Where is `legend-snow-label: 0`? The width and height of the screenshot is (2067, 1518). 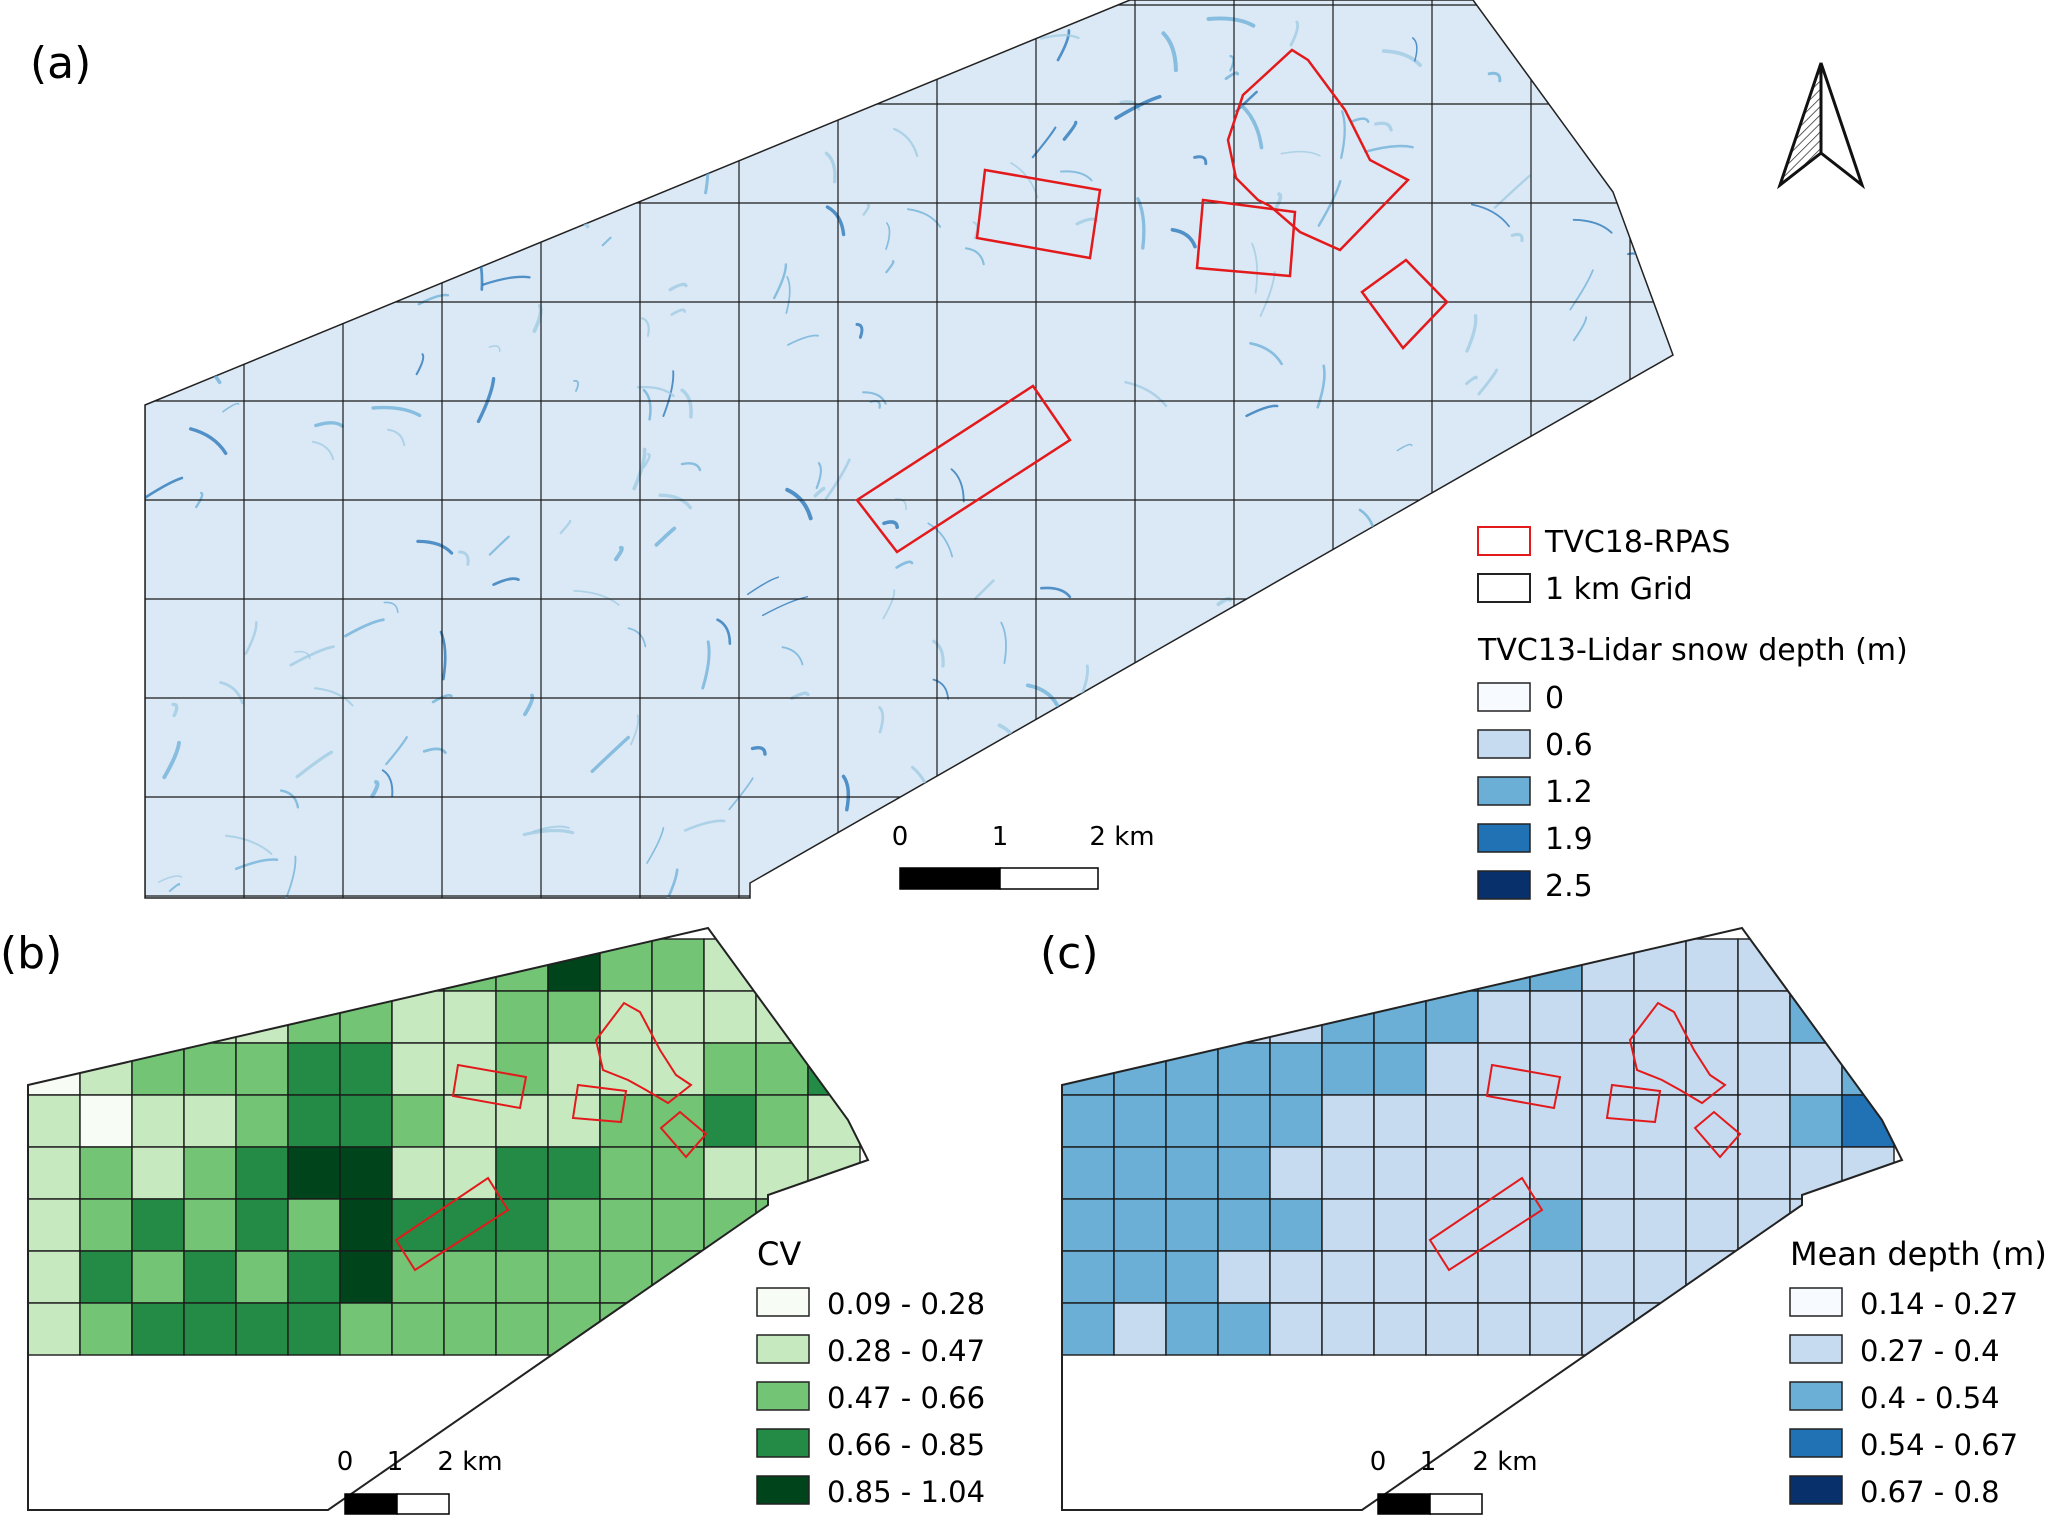
legend-snow-label: 0 is located at coordinates (1554, 698).